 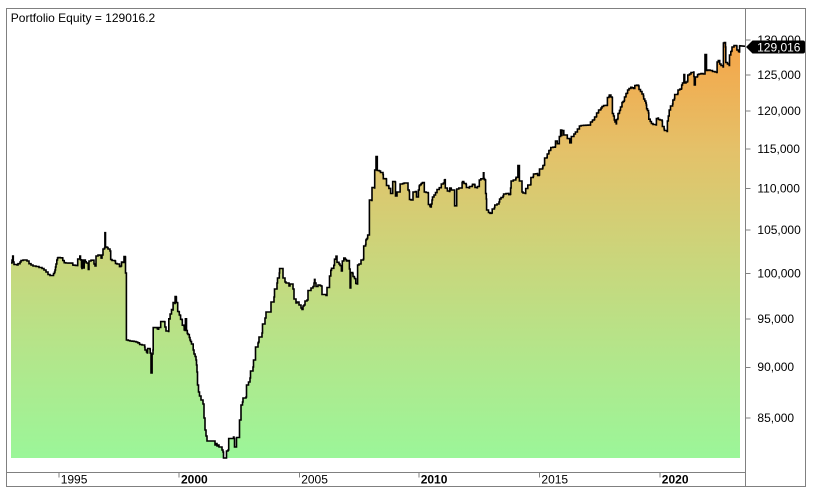 What do you see at coordinates (779, 48) in the screenshot?
I see `svg-text: 129,016` at bounding box center [779, 48].